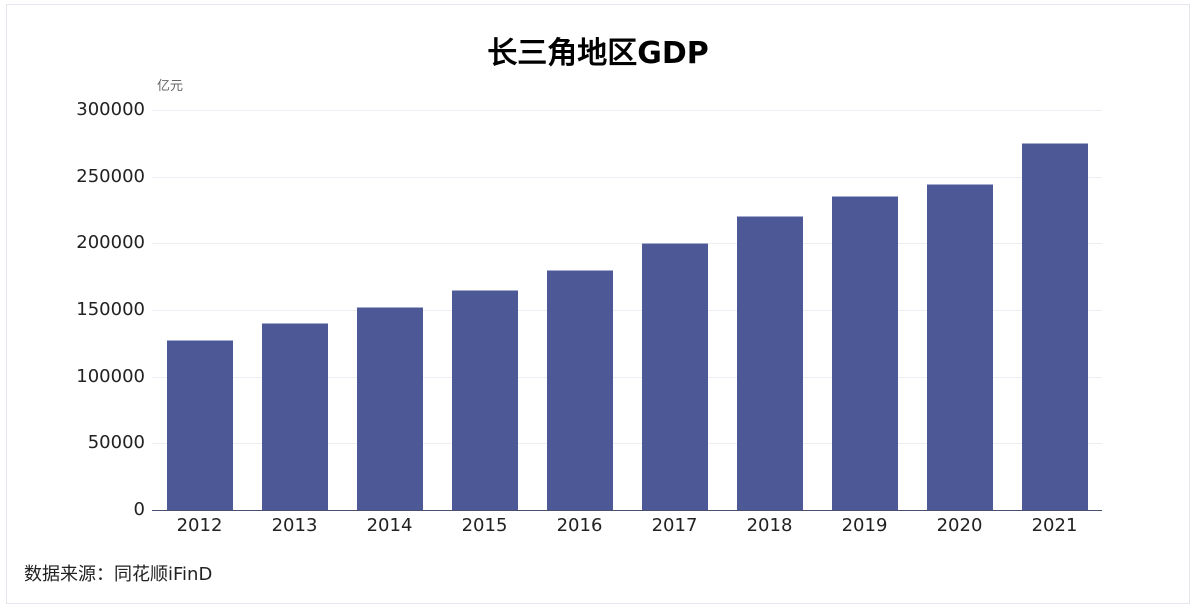  I want to click on x-tick-label: 2020, so click(959, 525).